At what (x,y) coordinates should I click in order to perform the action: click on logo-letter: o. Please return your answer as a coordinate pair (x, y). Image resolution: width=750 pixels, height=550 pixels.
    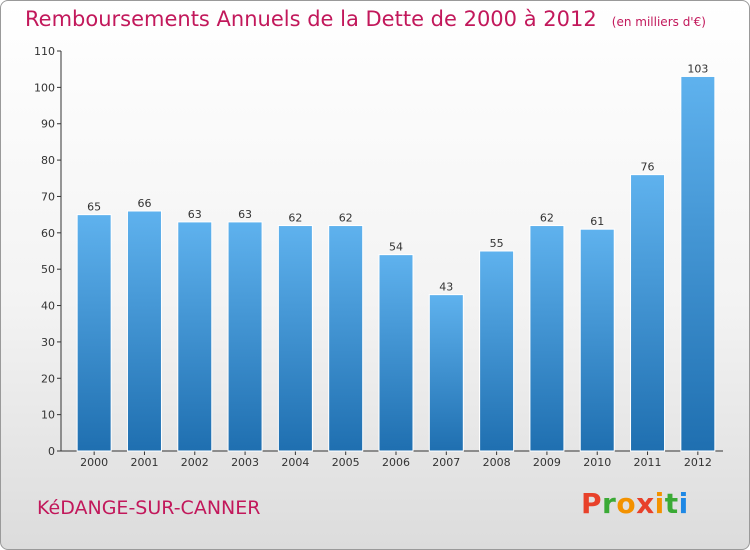
    Looking at the image, I should click on (626, 503).